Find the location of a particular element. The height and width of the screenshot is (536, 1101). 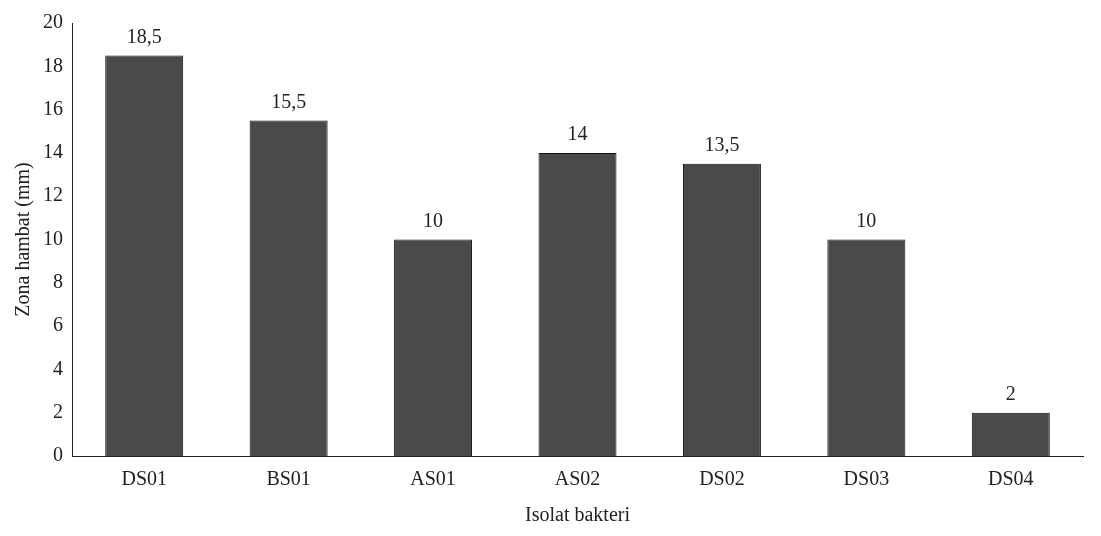

x-tick-label: AS02 is located at coordinates (577, 478).